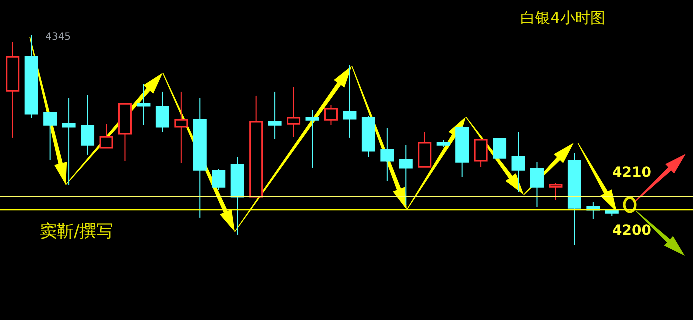  What do you see at coordinates (77, 232) in the screenshot?
I see `annotation: 窦靳/撰写` at bounding box center [77, 232].